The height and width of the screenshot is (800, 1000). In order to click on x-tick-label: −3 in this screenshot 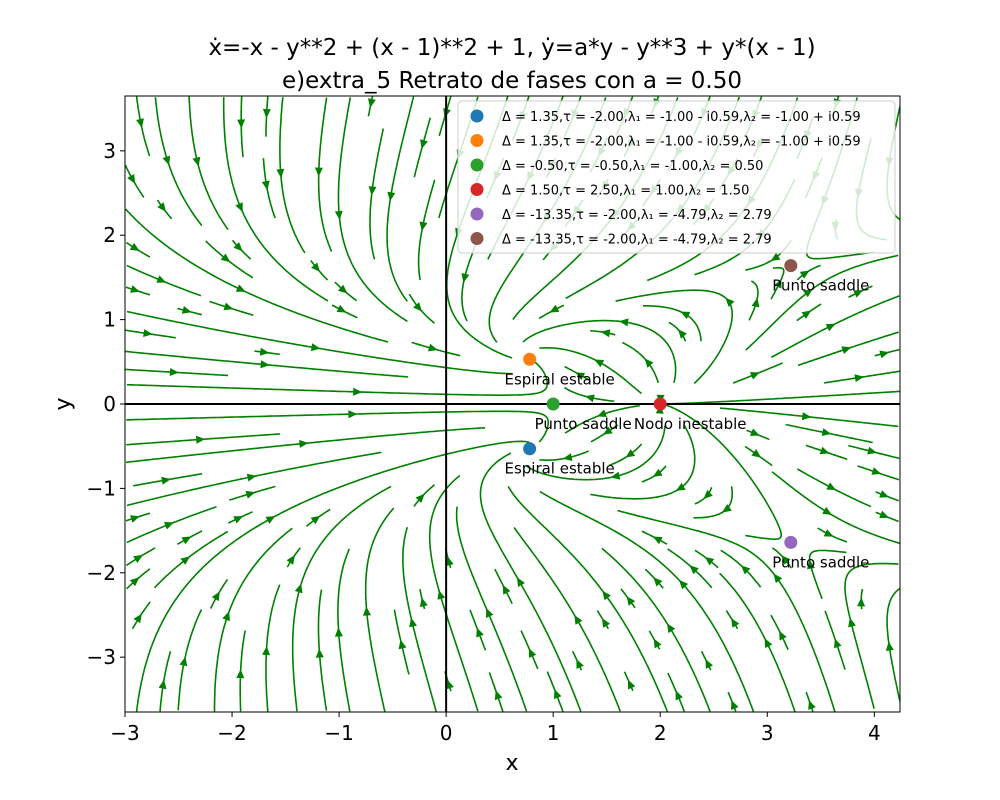, I will do `click(124, 733)`.